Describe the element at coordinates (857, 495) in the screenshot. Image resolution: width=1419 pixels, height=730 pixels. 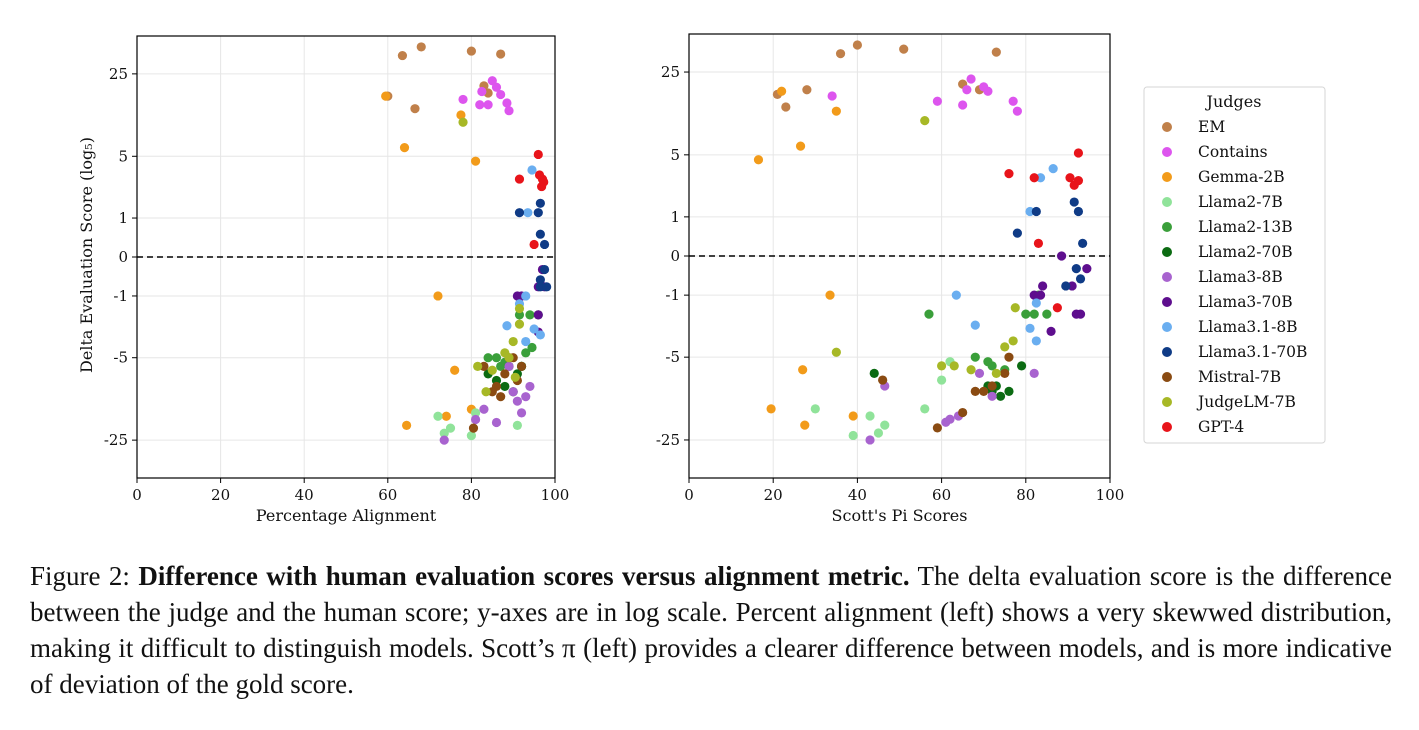
I see `right-x-tick-label: 40` at that location.